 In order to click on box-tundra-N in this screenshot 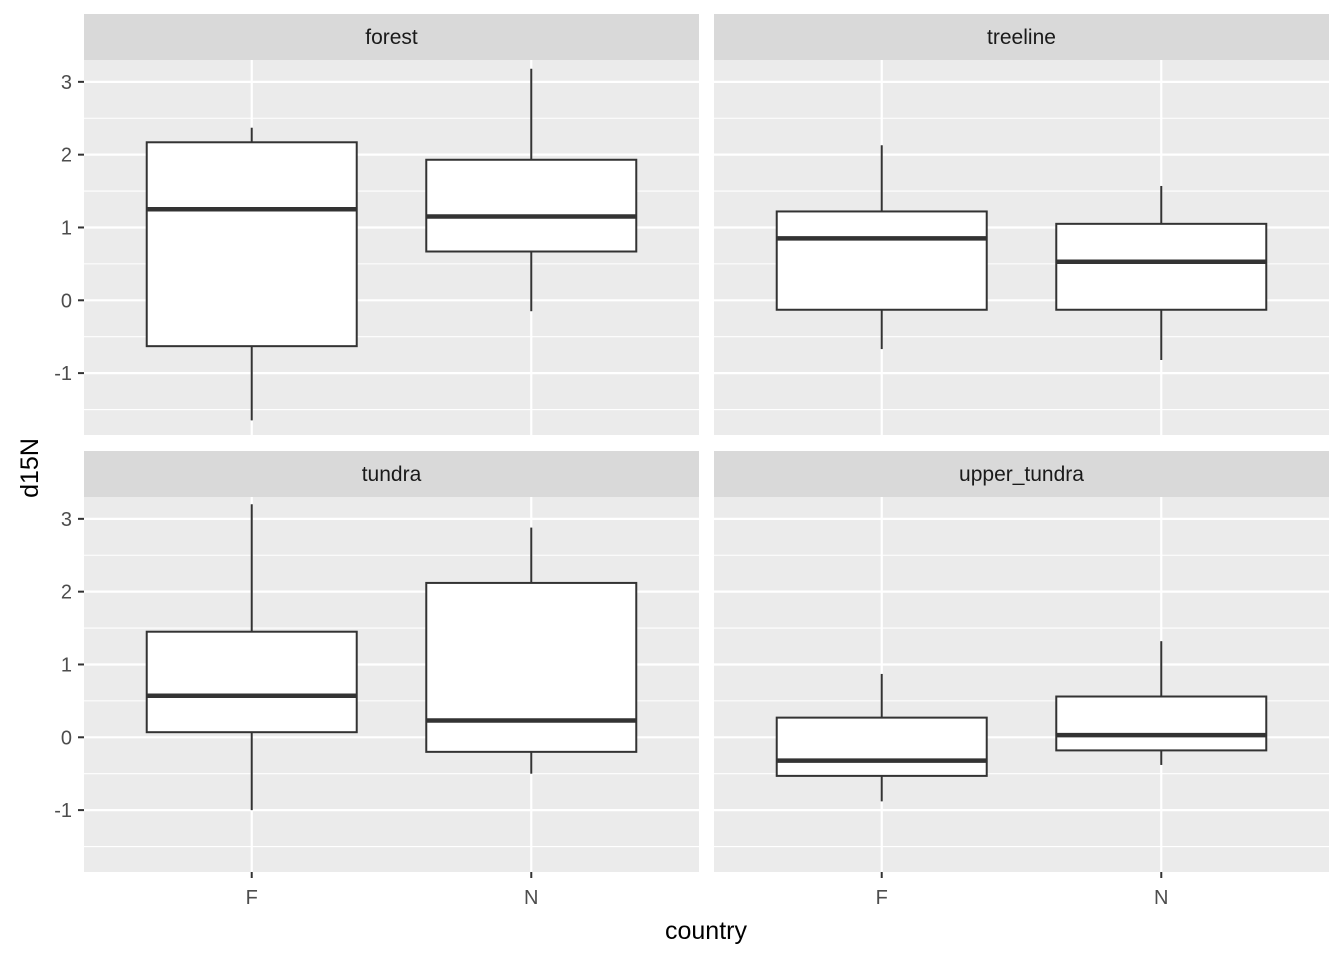, I will do `click(531, 650)`.